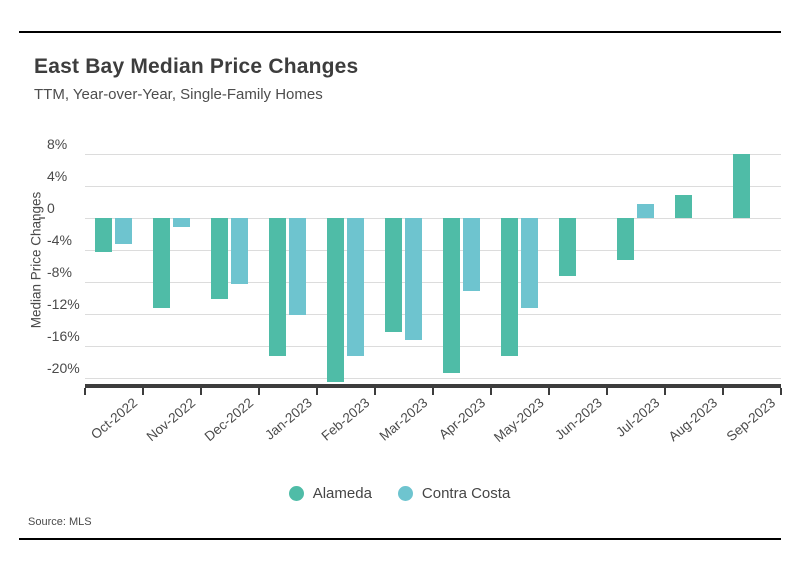 Image resolution: width=799 pixels, height=575 pixels. What do you see at coordinates (59, 240) in the screenshot?
I see `ytick-label--4: -4%` at bounding box center [59, 240].